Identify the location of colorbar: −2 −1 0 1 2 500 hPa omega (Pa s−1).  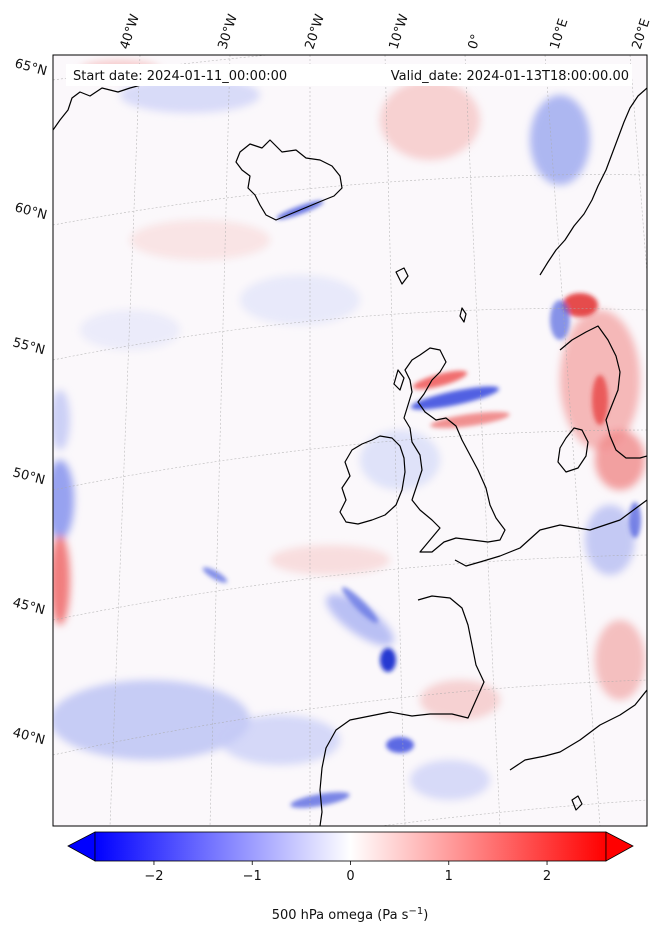
(350, 877).